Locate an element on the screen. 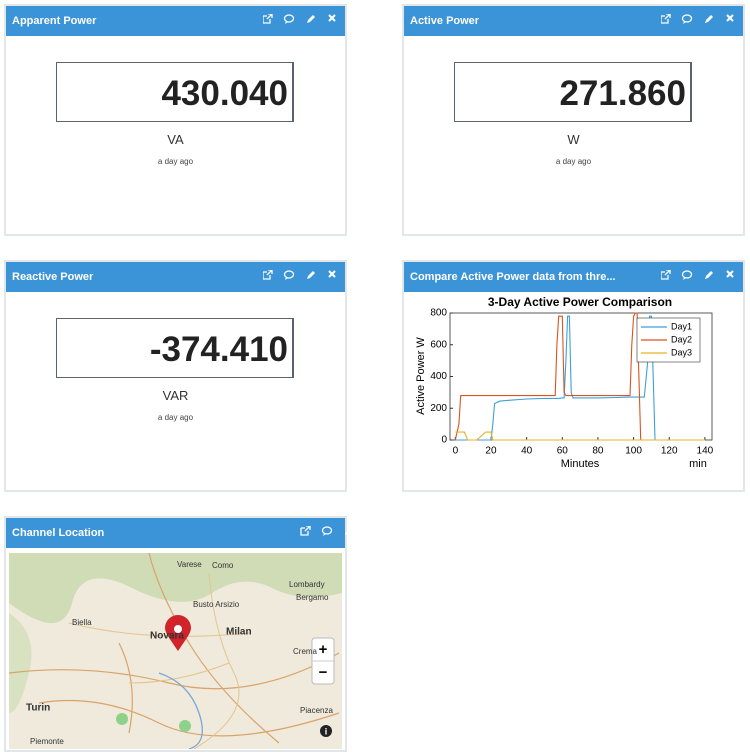 The height and width of the screenshot is (752, 750). value-box: -374.410 is located at coordinates (175, 348).